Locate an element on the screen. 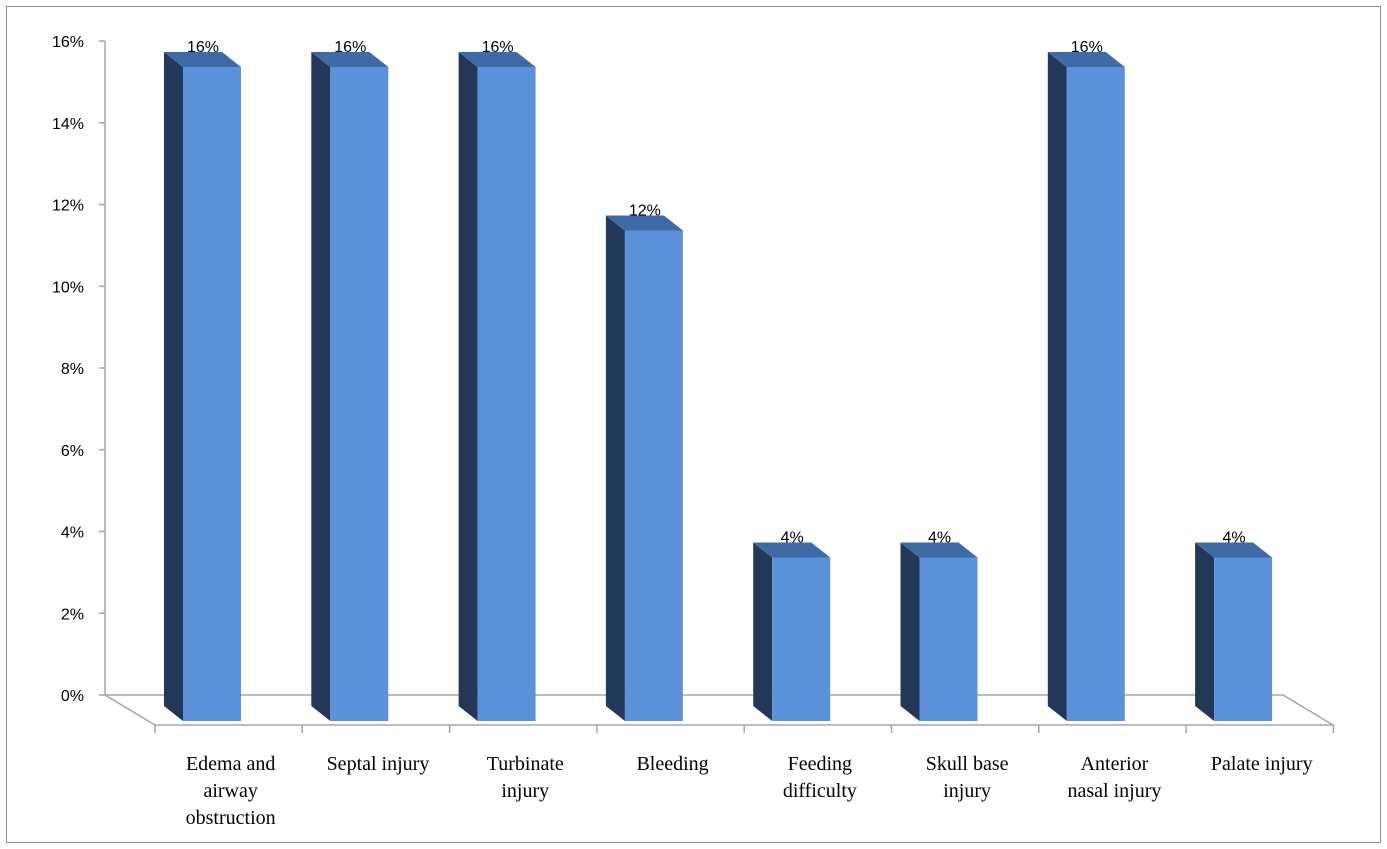 The height and width of the screenshot is (849, 1387). x-tick-label-line: Anterior is located at coordinates (1115, 764).